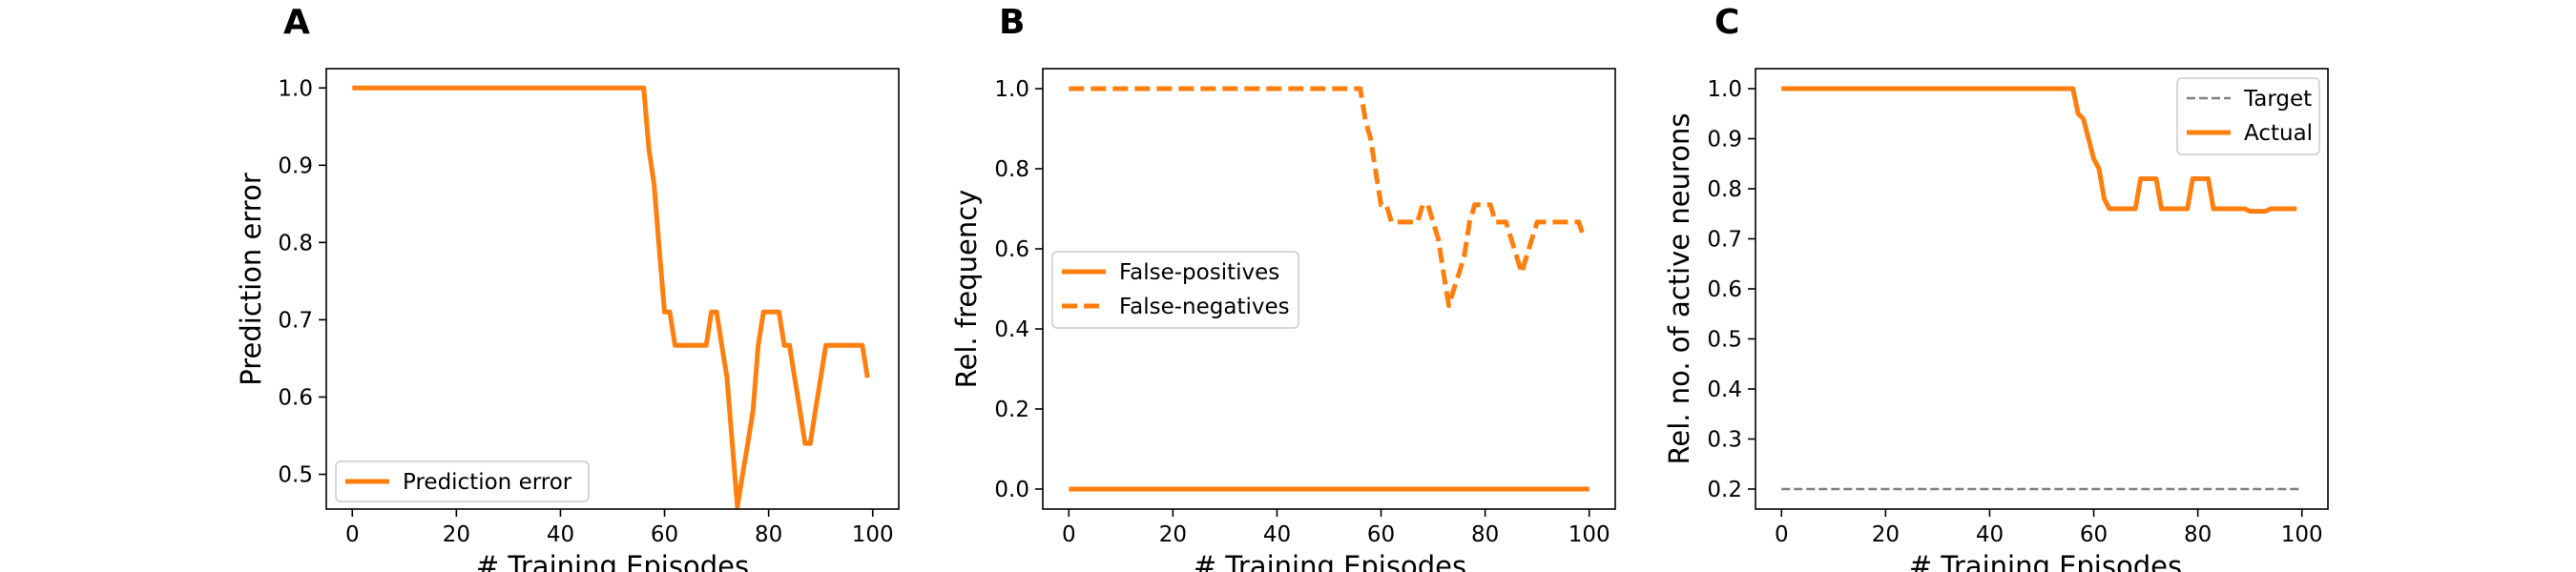 The width and height of the screenshot is (2576, 572). What do you see at coordinates (2278, 133) in the screenshot?
I see `legend-label-actual: Actual` at bounding box center [2278, 133].